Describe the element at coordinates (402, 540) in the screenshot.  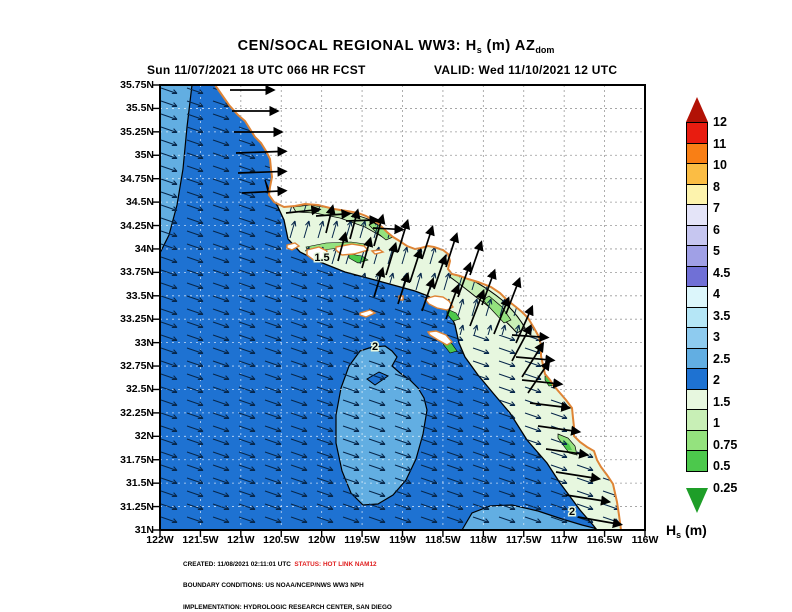
I see `lon-tick-label: 119W` at that location.